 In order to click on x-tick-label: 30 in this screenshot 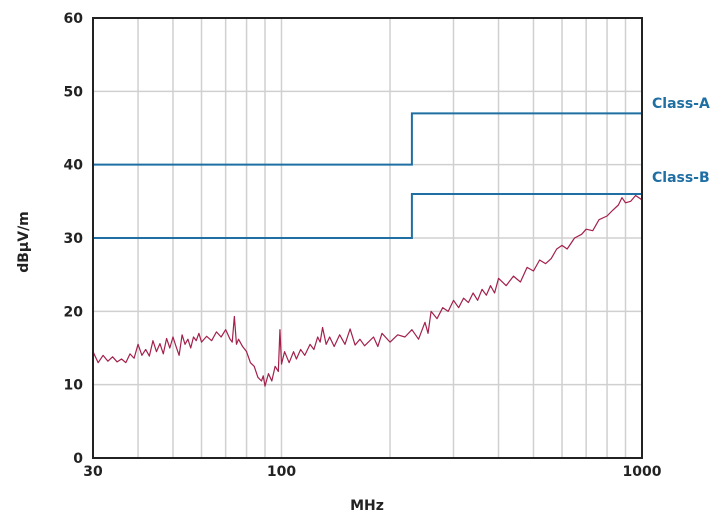, I will do `click(93, 472)`.